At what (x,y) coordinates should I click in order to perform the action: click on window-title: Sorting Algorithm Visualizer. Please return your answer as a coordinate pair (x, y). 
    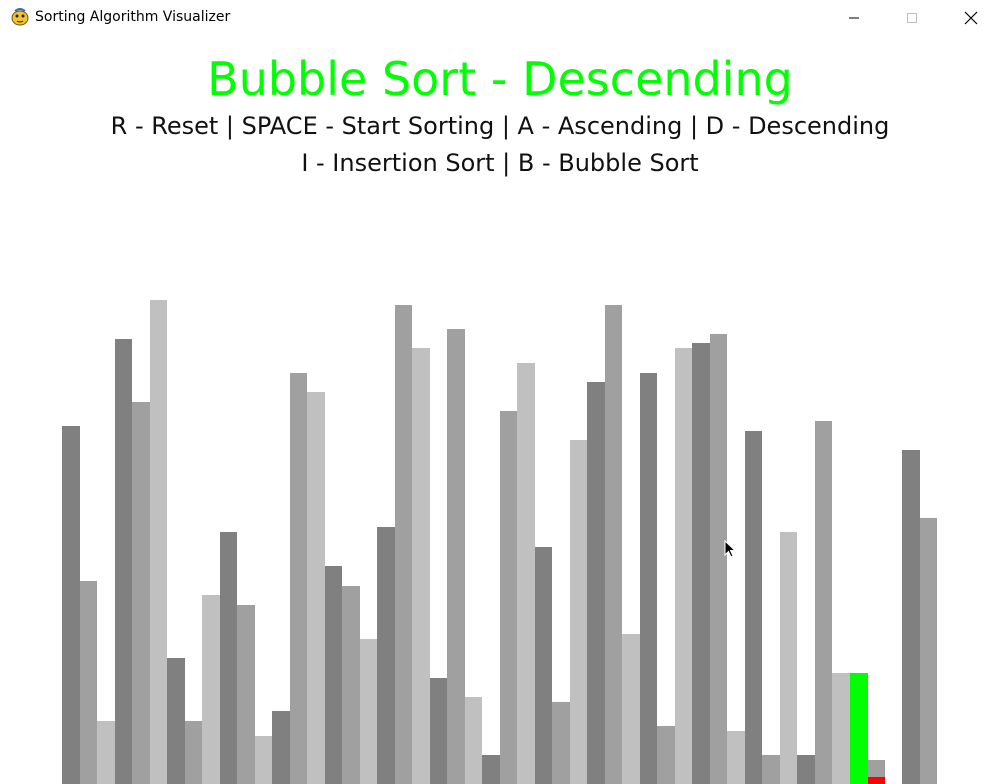
    Looking at the image, I should click on (133, 17).